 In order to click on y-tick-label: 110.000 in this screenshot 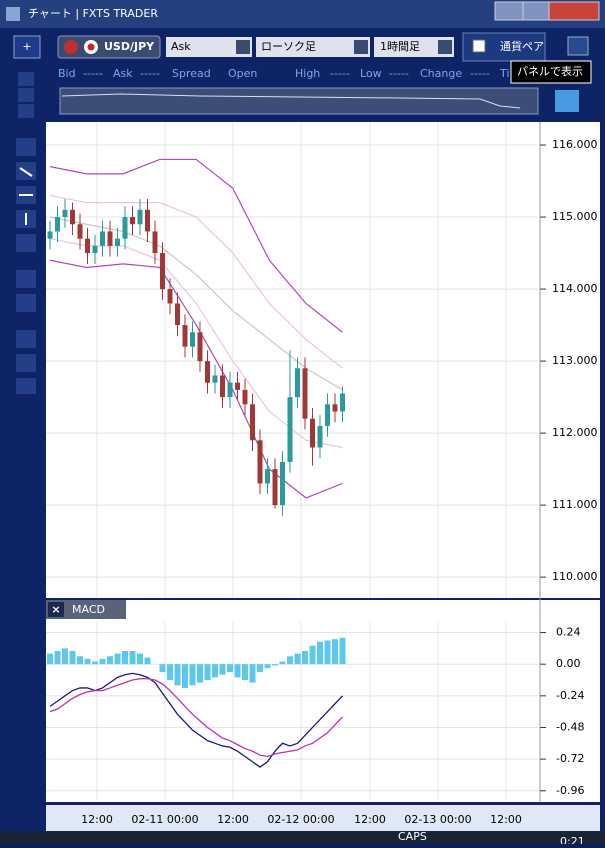, I will do `click(575, 576)`.